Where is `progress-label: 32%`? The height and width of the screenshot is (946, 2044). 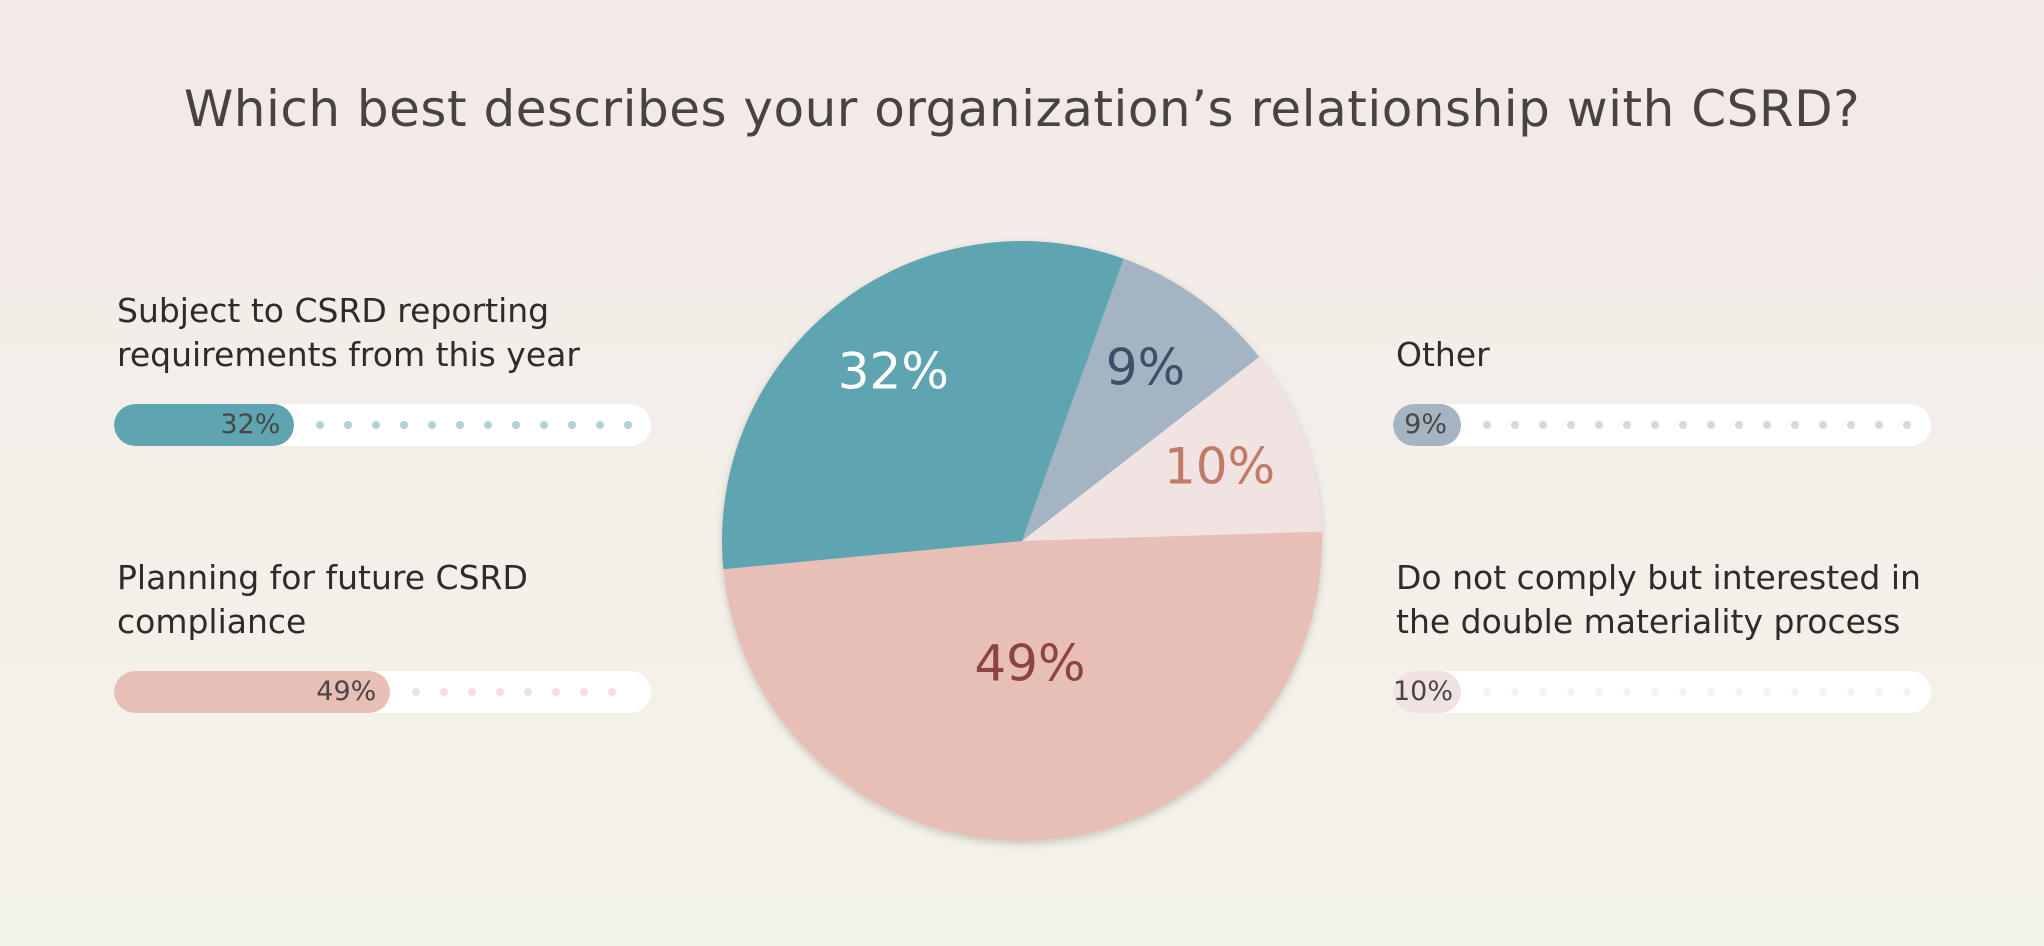
progress-label: 32% is located at coordinates (250, 424).